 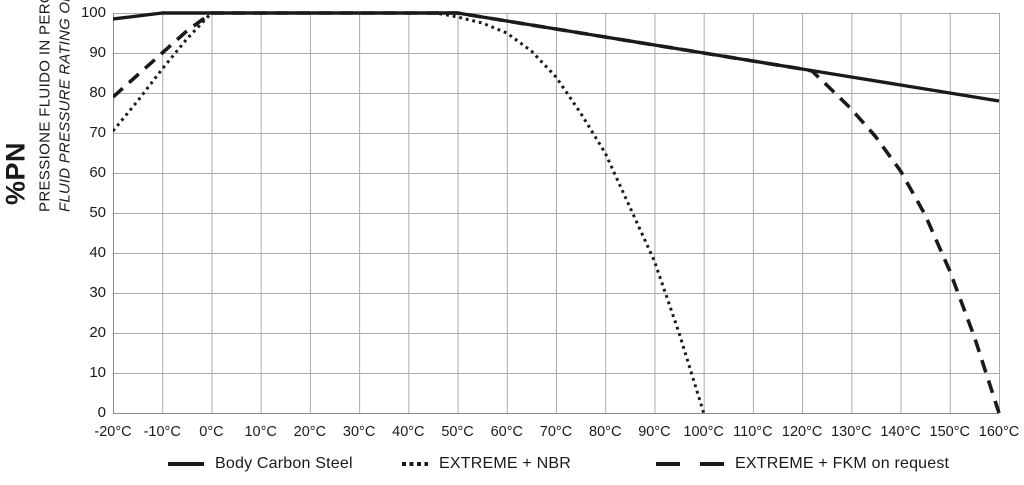 I want to click on y-tick-label: 10, so click(x=97, y=372).